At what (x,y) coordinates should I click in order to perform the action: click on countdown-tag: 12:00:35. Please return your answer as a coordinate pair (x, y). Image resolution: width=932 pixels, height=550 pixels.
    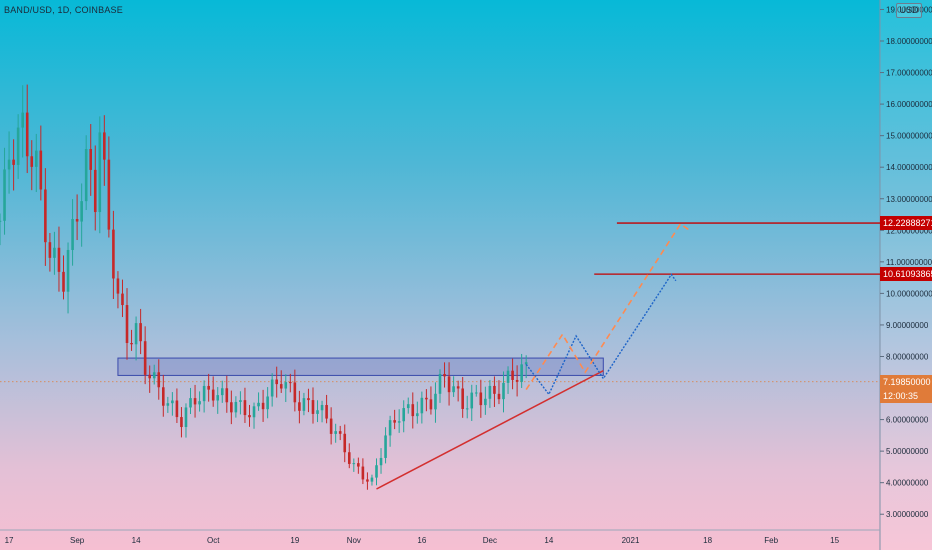
    Looking at the image, I should click on (906, 395).